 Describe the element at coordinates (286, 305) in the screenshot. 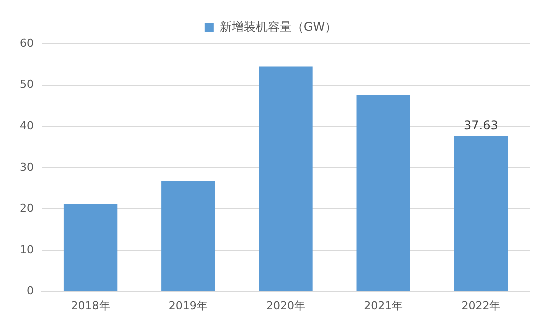

I see `x-tick-label: 2020年` at that location.